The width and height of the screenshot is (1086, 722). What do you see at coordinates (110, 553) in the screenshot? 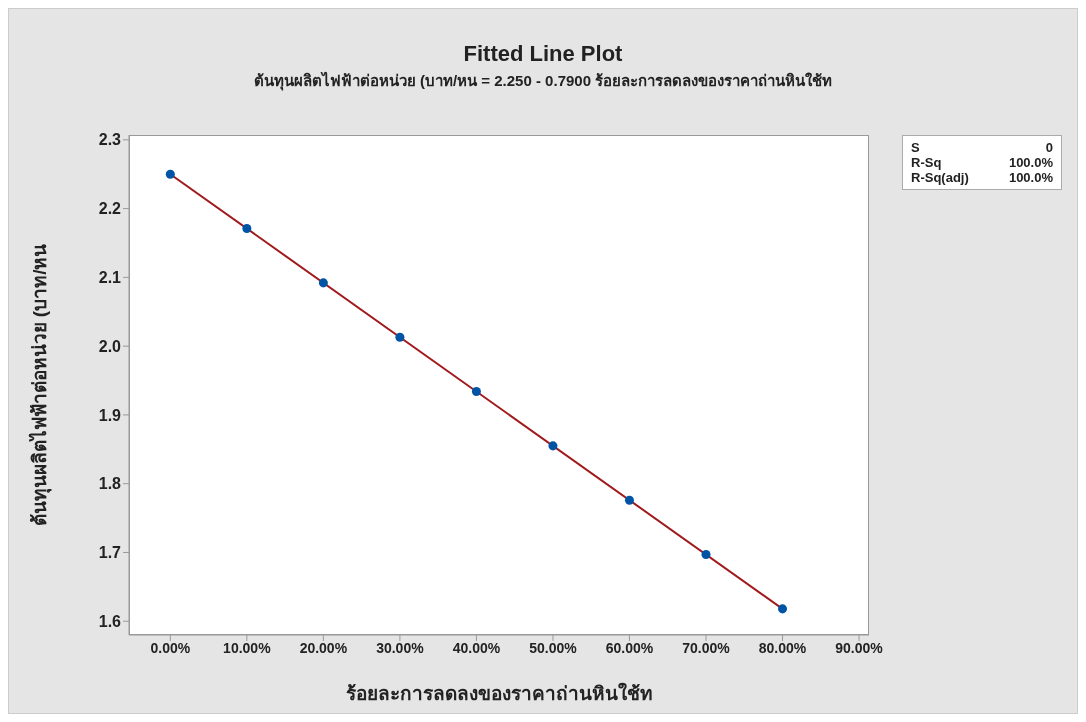
I see `y-tick-label: 1.7` at bounding box center [110, 553].